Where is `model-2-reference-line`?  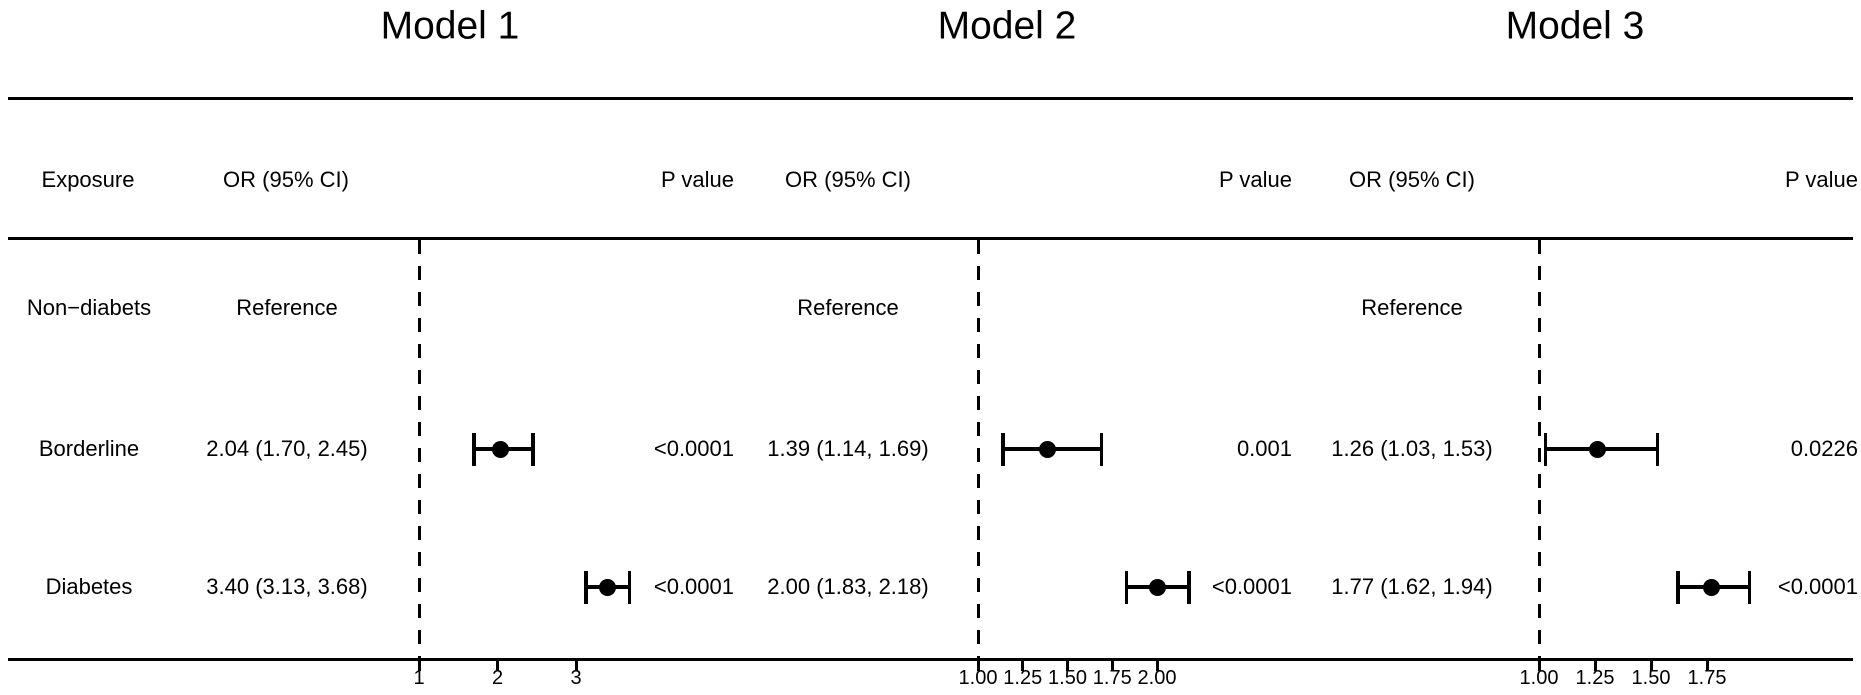
model-2-reference-line is located at coordinates (978, 449).